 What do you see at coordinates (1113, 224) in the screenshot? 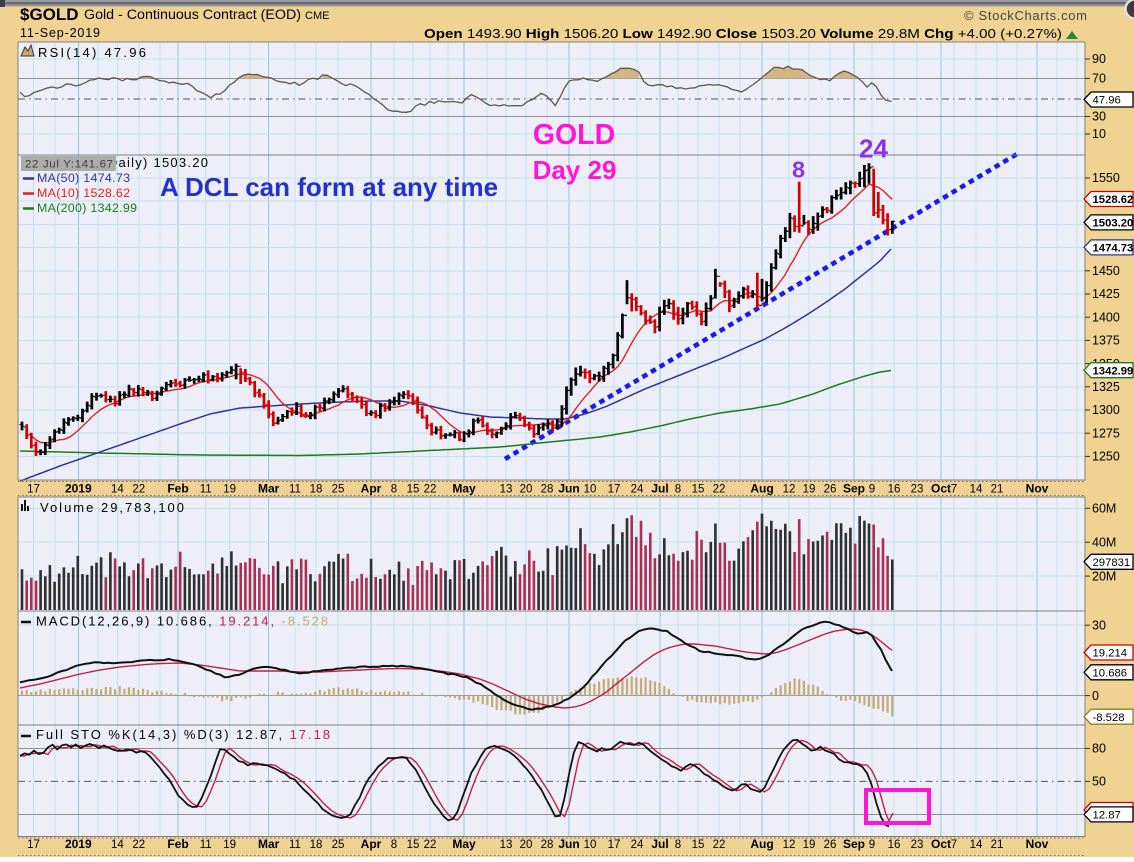
I see `svg-text: 1503.20` at bounding box center [1113, 224].